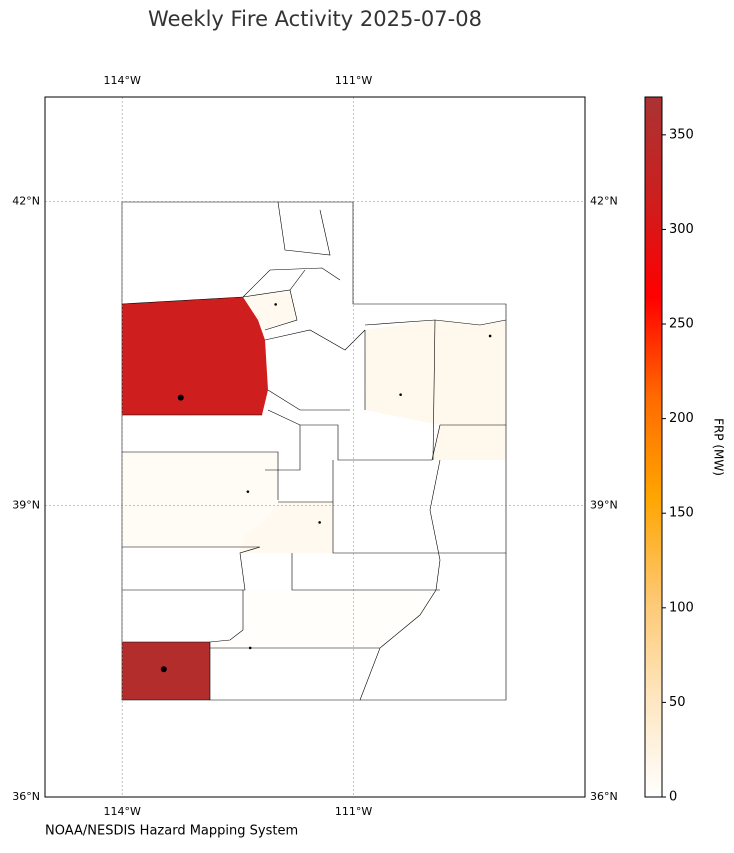 The image size is (734, 853). What do you see at coordinates (719, 447) in the screenshot?
I see `colorbar-label: FRP (MW)` at bounding box center [719, 447].